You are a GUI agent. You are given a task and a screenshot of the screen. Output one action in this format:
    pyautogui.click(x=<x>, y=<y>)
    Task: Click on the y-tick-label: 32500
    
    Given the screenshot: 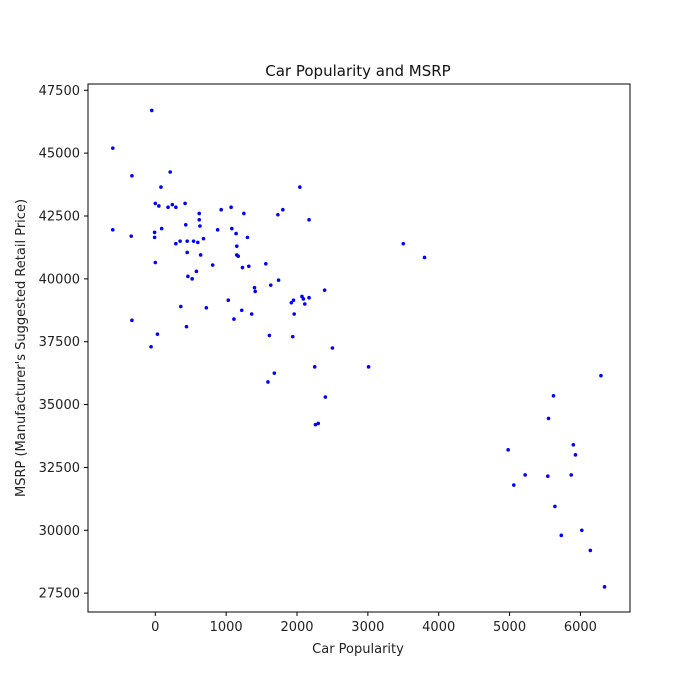 What is the action you would take?
    pyautogui.click(x=59, y=468)
    